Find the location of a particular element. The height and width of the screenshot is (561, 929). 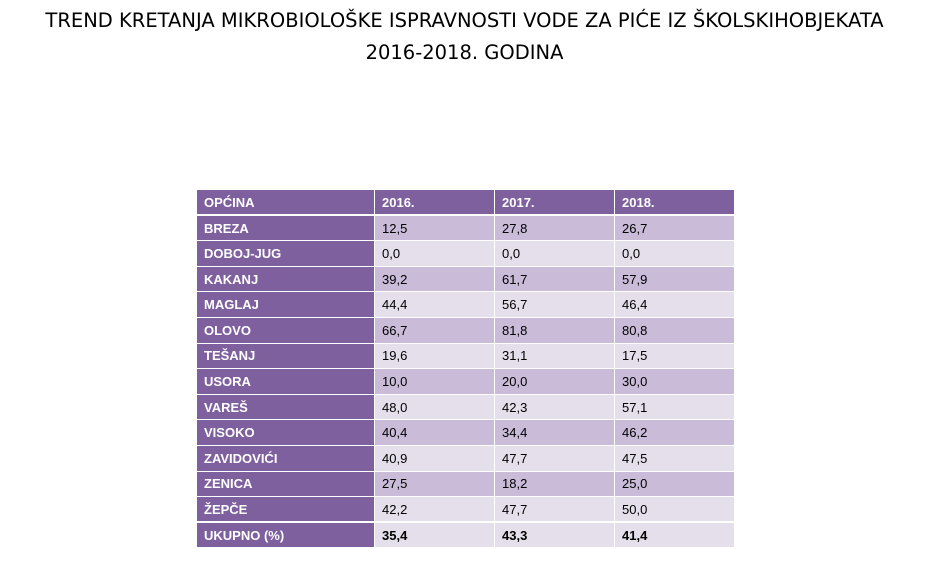

row-label: VISOKO is located at coordinates (285, 432).